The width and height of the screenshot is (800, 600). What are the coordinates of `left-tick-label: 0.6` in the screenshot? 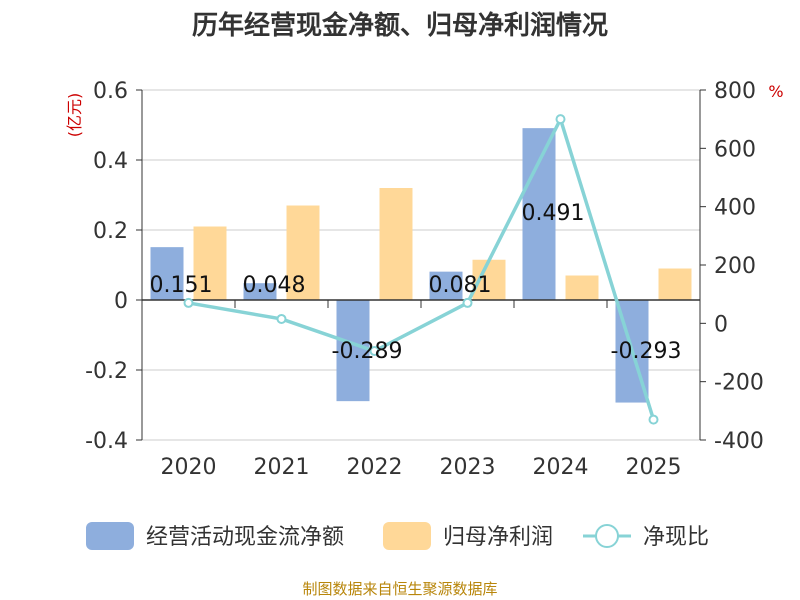 It's located at (110, 91).